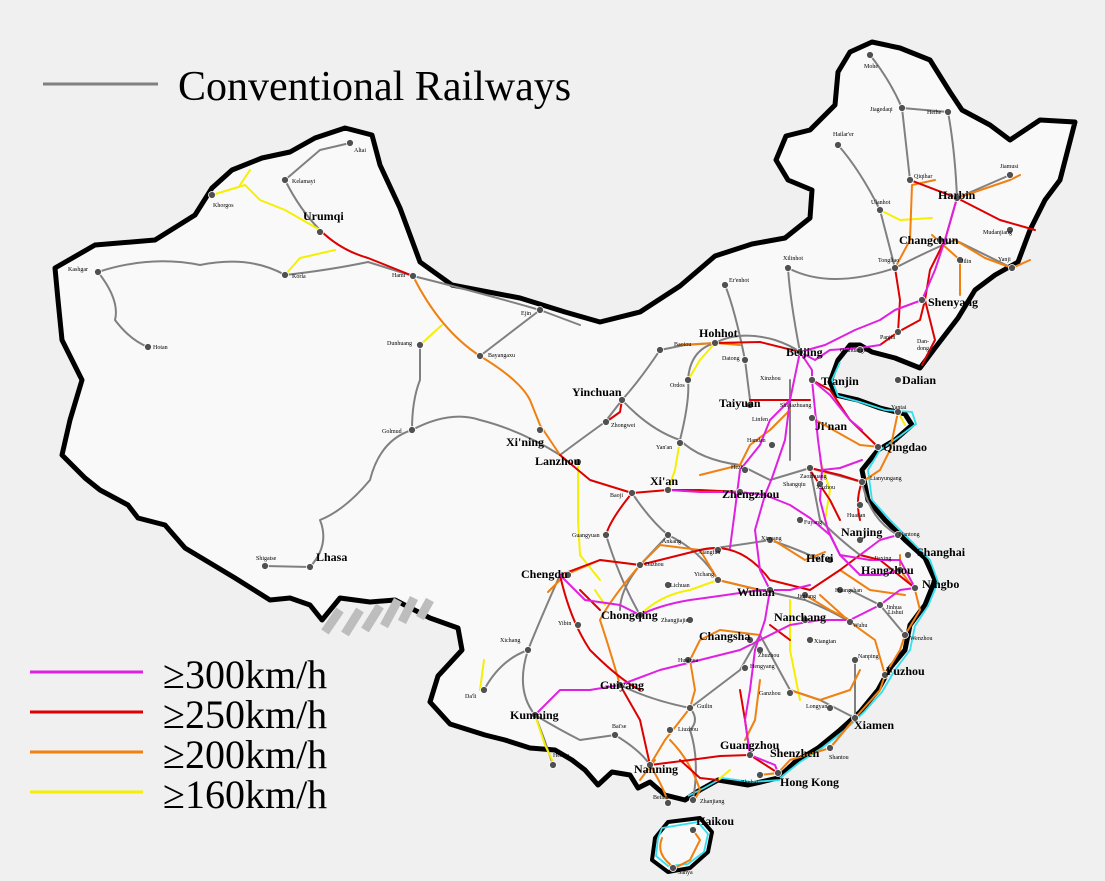  Describe the element at coordinates (840, 381) in the screenshot. I see `city-label: Tianjin` at that location.